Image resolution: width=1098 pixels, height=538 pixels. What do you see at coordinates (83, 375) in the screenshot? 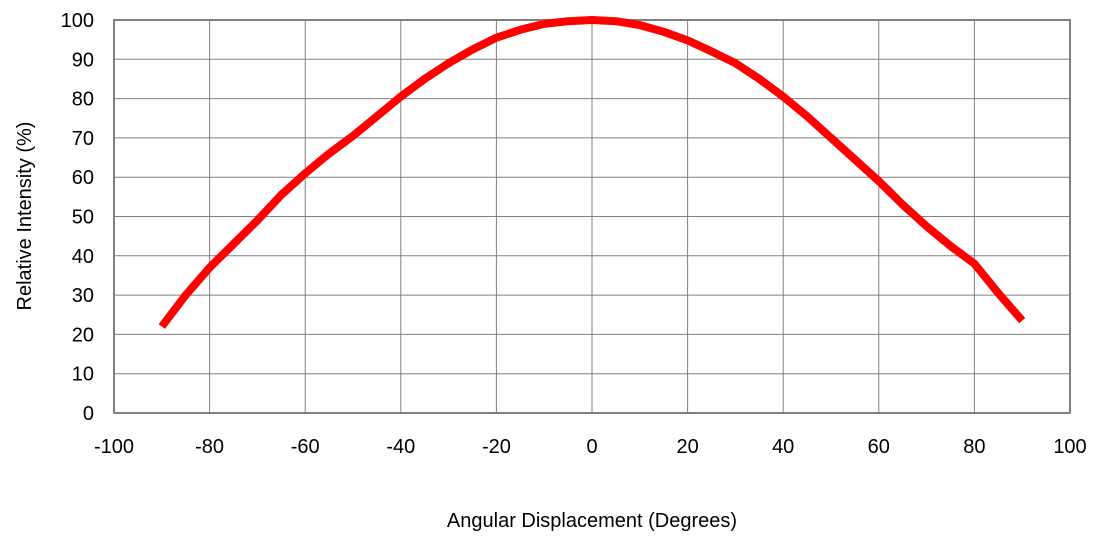
I see `y-tick-label: 10` at bounding box center [83, 375].